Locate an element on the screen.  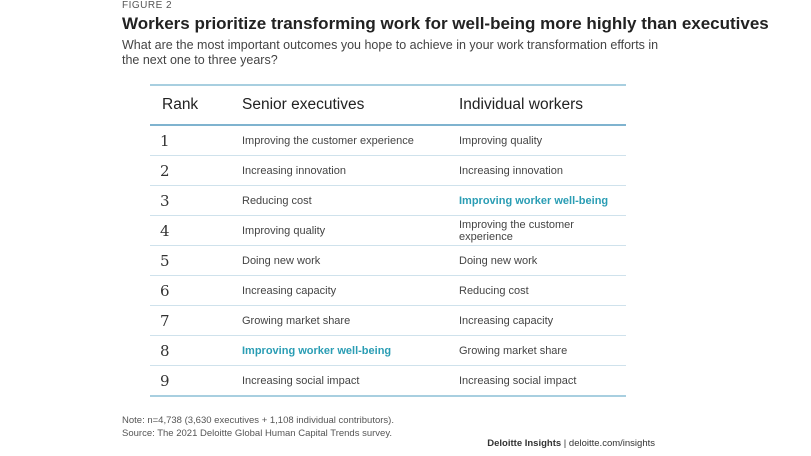
senior-executives-cell: Increasing capacity is located at coordinates (289, 290).